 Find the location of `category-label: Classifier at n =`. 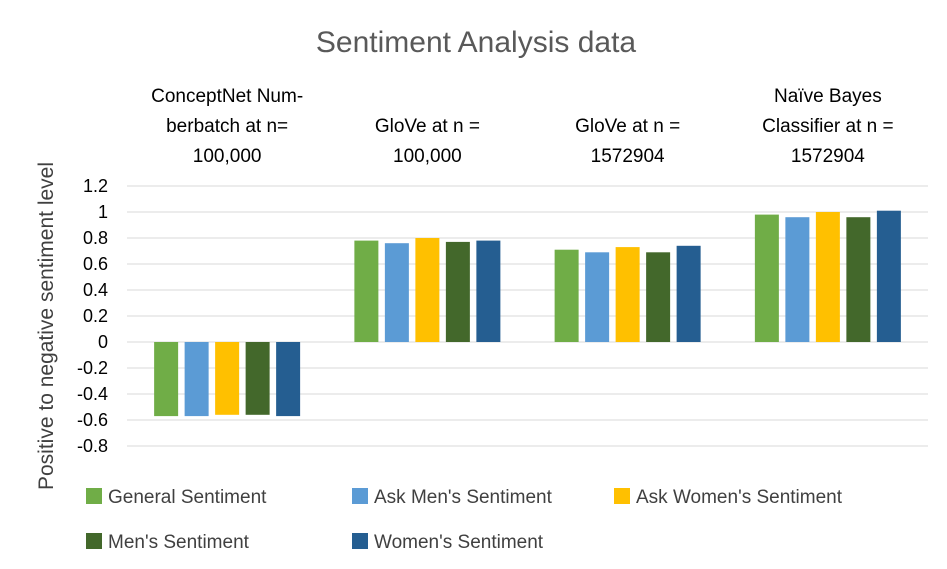

category-label: Classifier at n = is located at coordinates (827, 126).